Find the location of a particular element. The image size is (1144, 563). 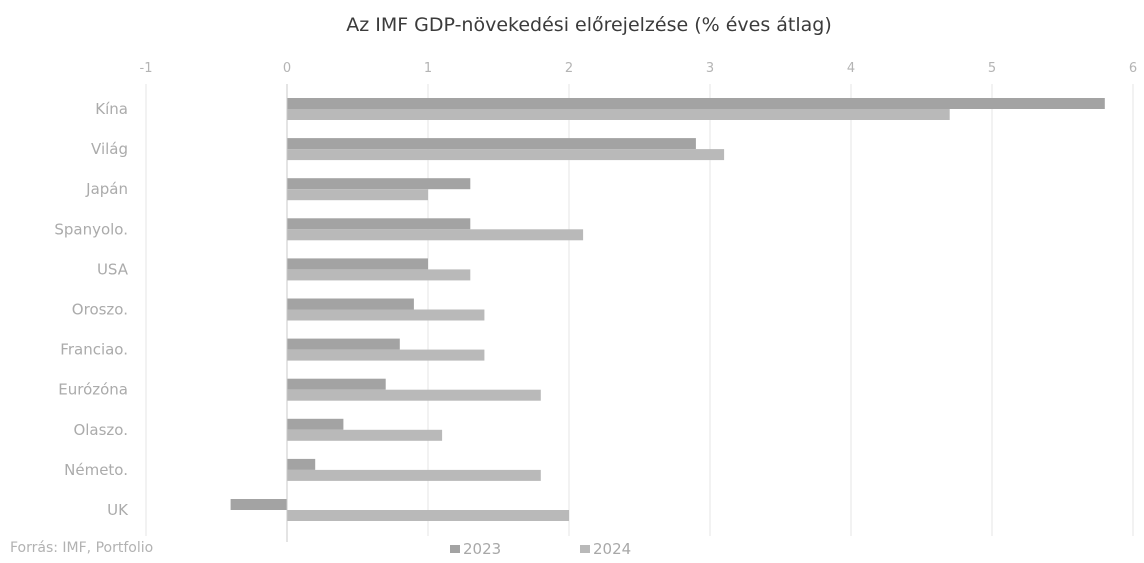

source-note: Forrás: IMF, Portfolio is located at coordinates (81, 548).